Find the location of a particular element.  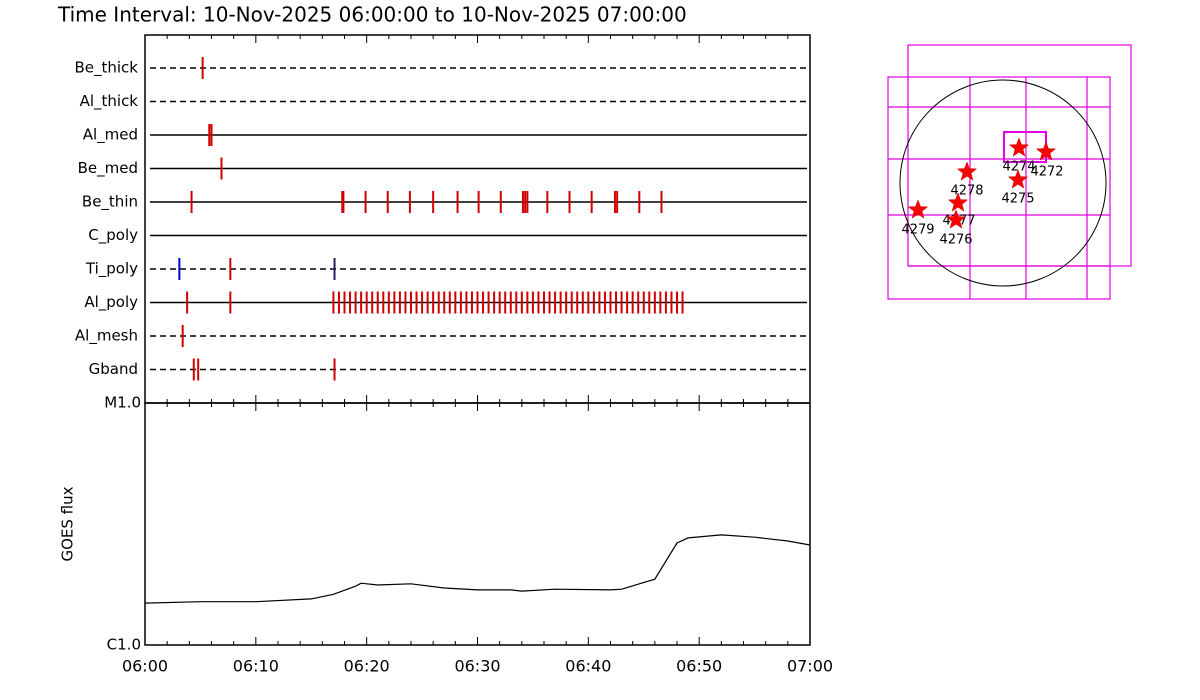

x-tick-label: 06:10 is located at coordinates (256, 666).